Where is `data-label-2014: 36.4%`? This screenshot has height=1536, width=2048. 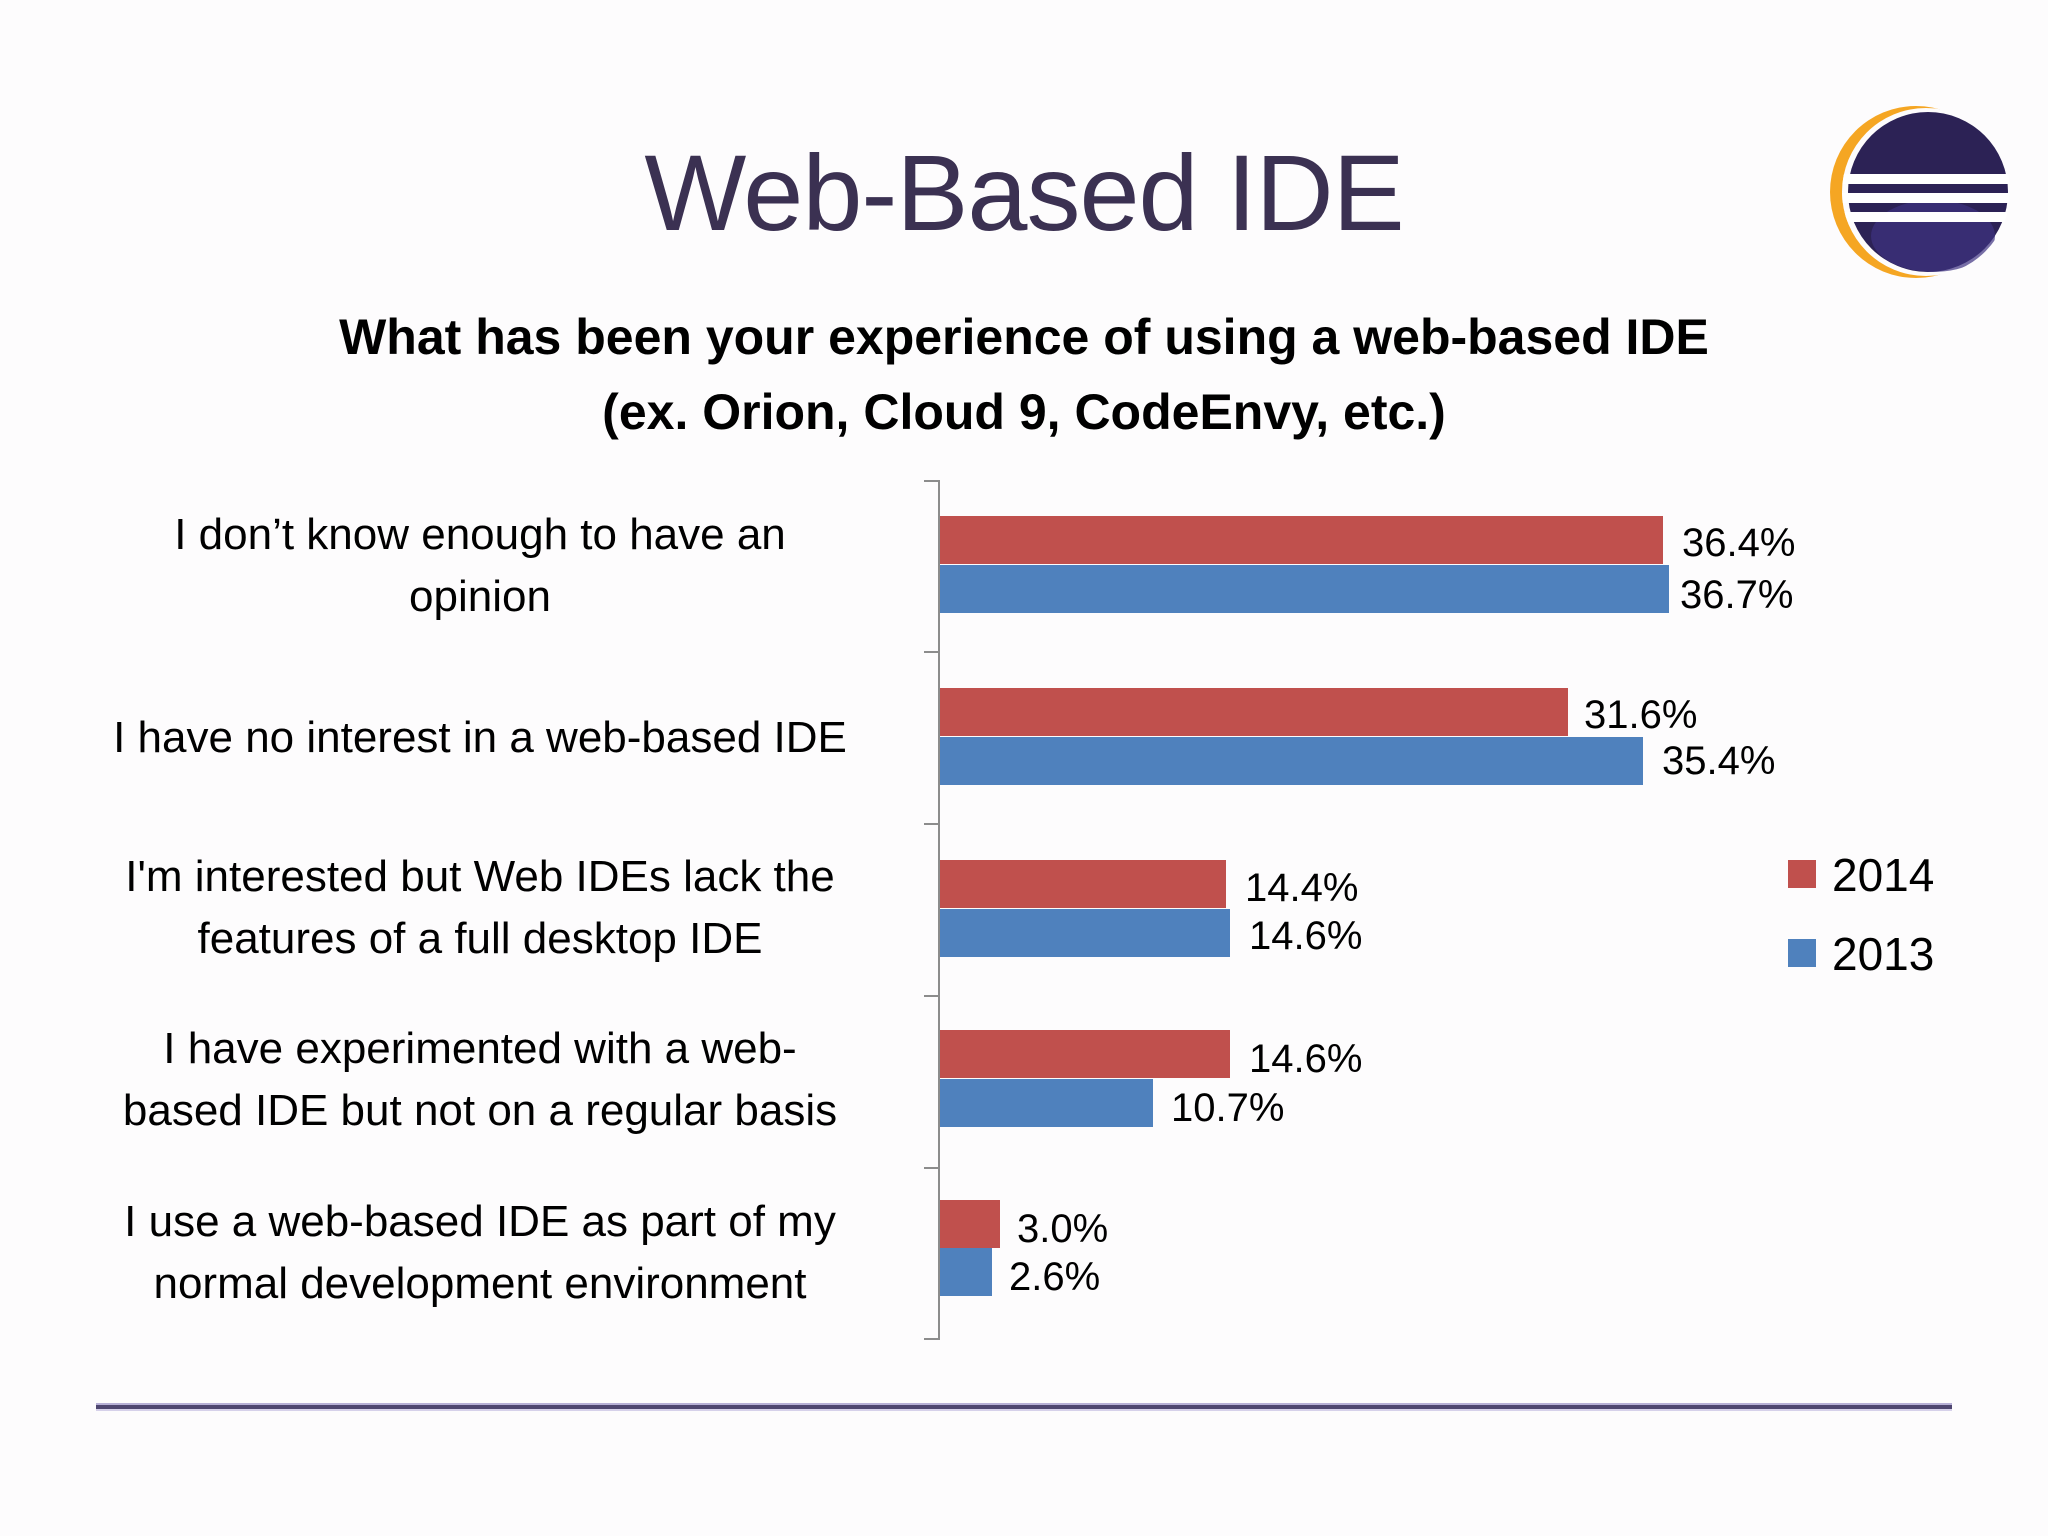
data-label-2014: 36.4% is located at coordinates (1739, 543).